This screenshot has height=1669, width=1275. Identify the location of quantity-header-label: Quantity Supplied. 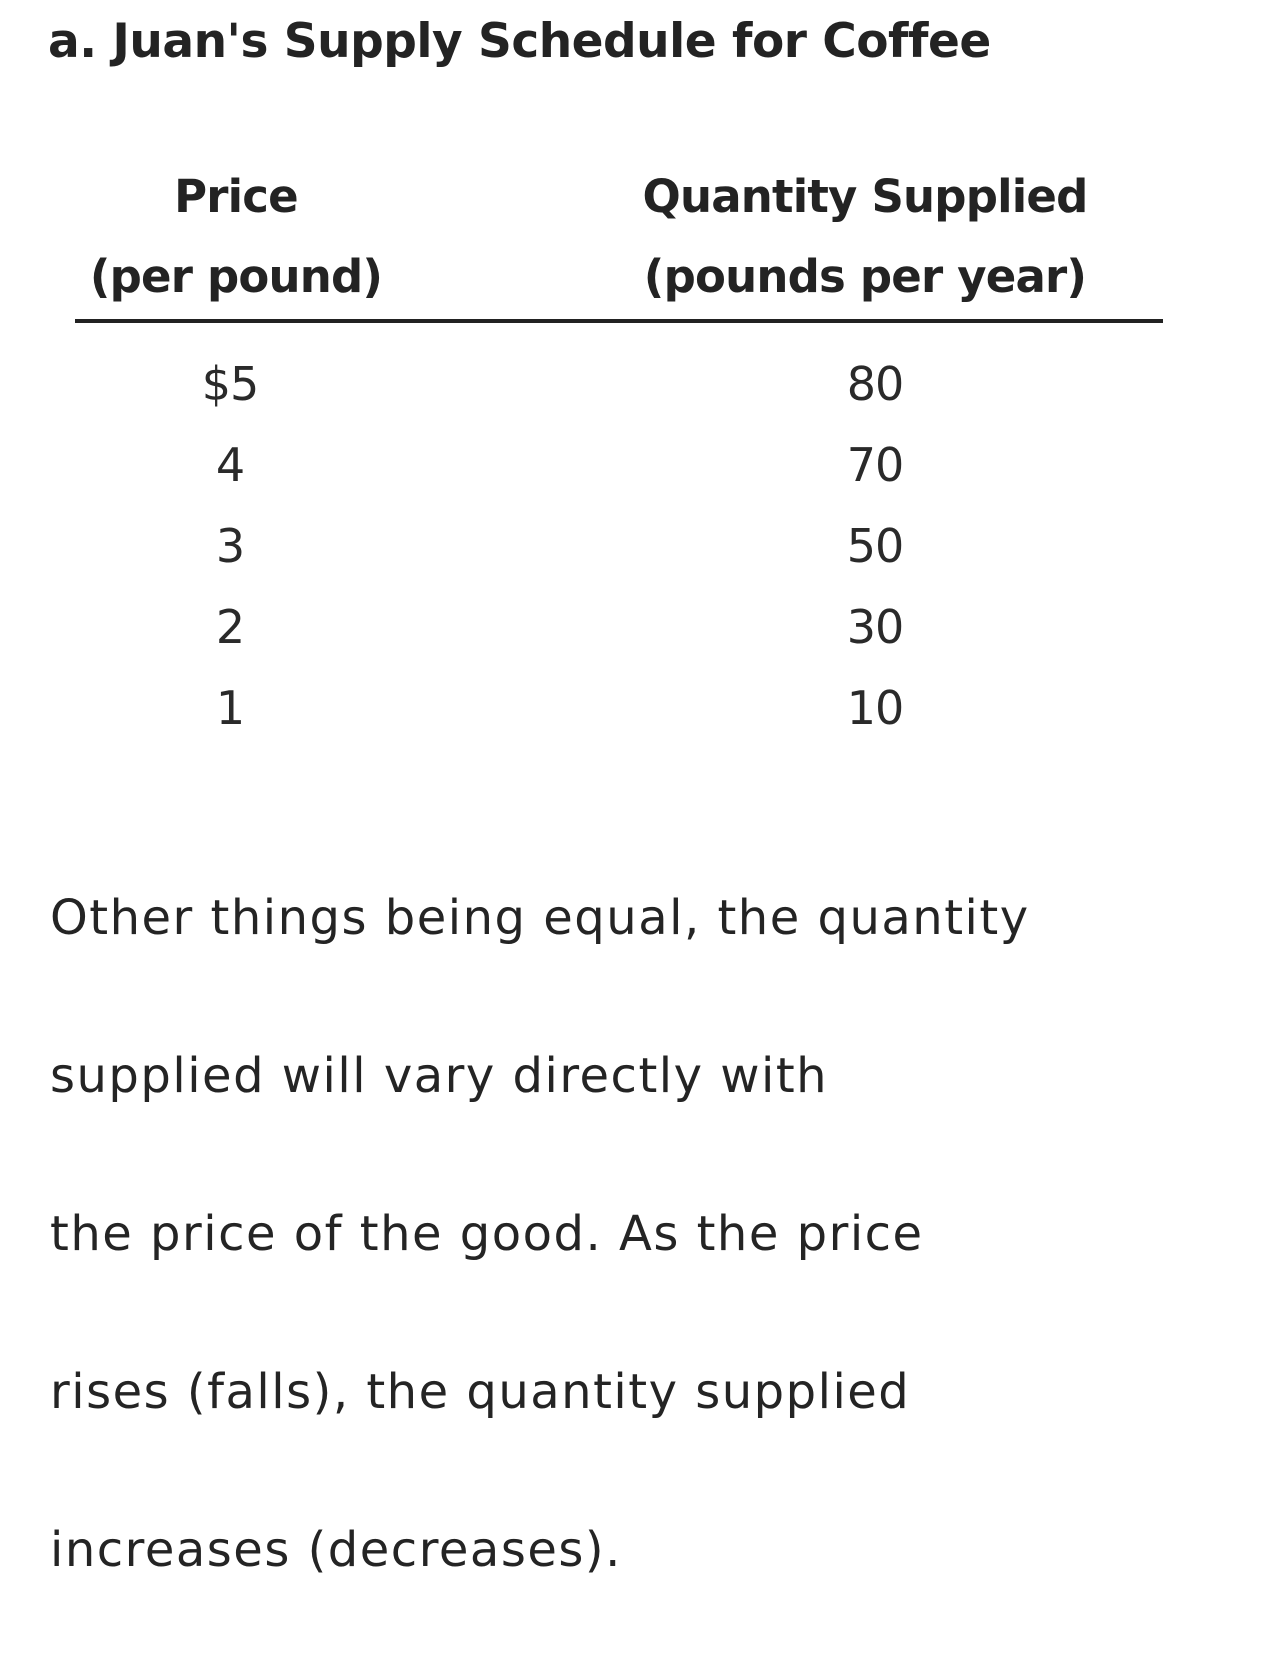
(865, 196).